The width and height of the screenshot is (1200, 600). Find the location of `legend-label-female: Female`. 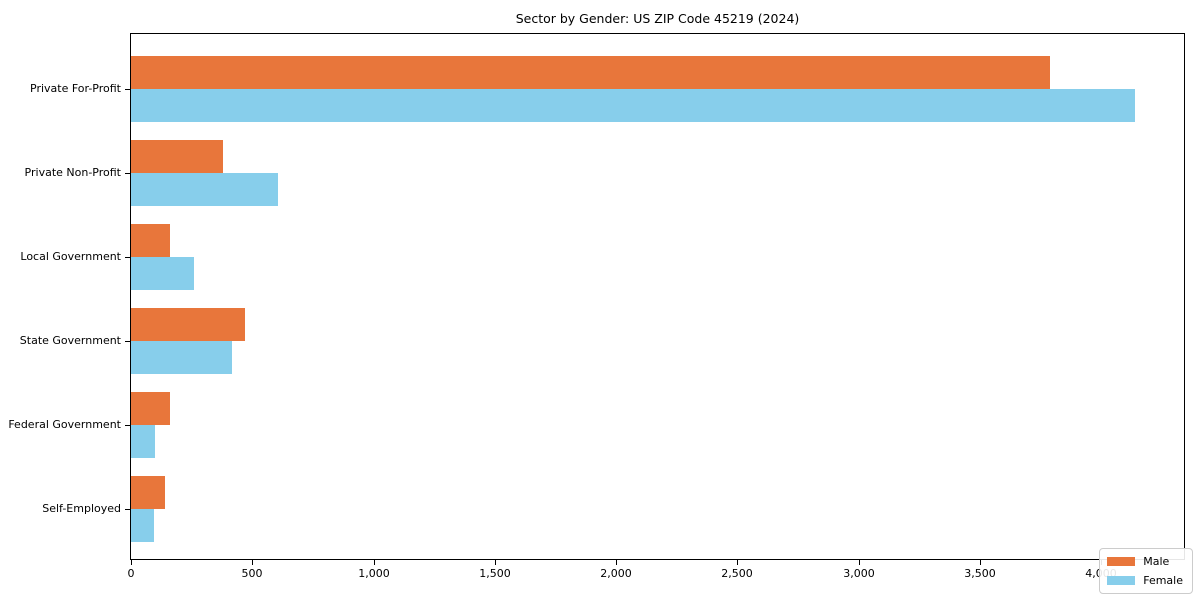

legend-label-female: Female is located at coordinates (1163, 580).